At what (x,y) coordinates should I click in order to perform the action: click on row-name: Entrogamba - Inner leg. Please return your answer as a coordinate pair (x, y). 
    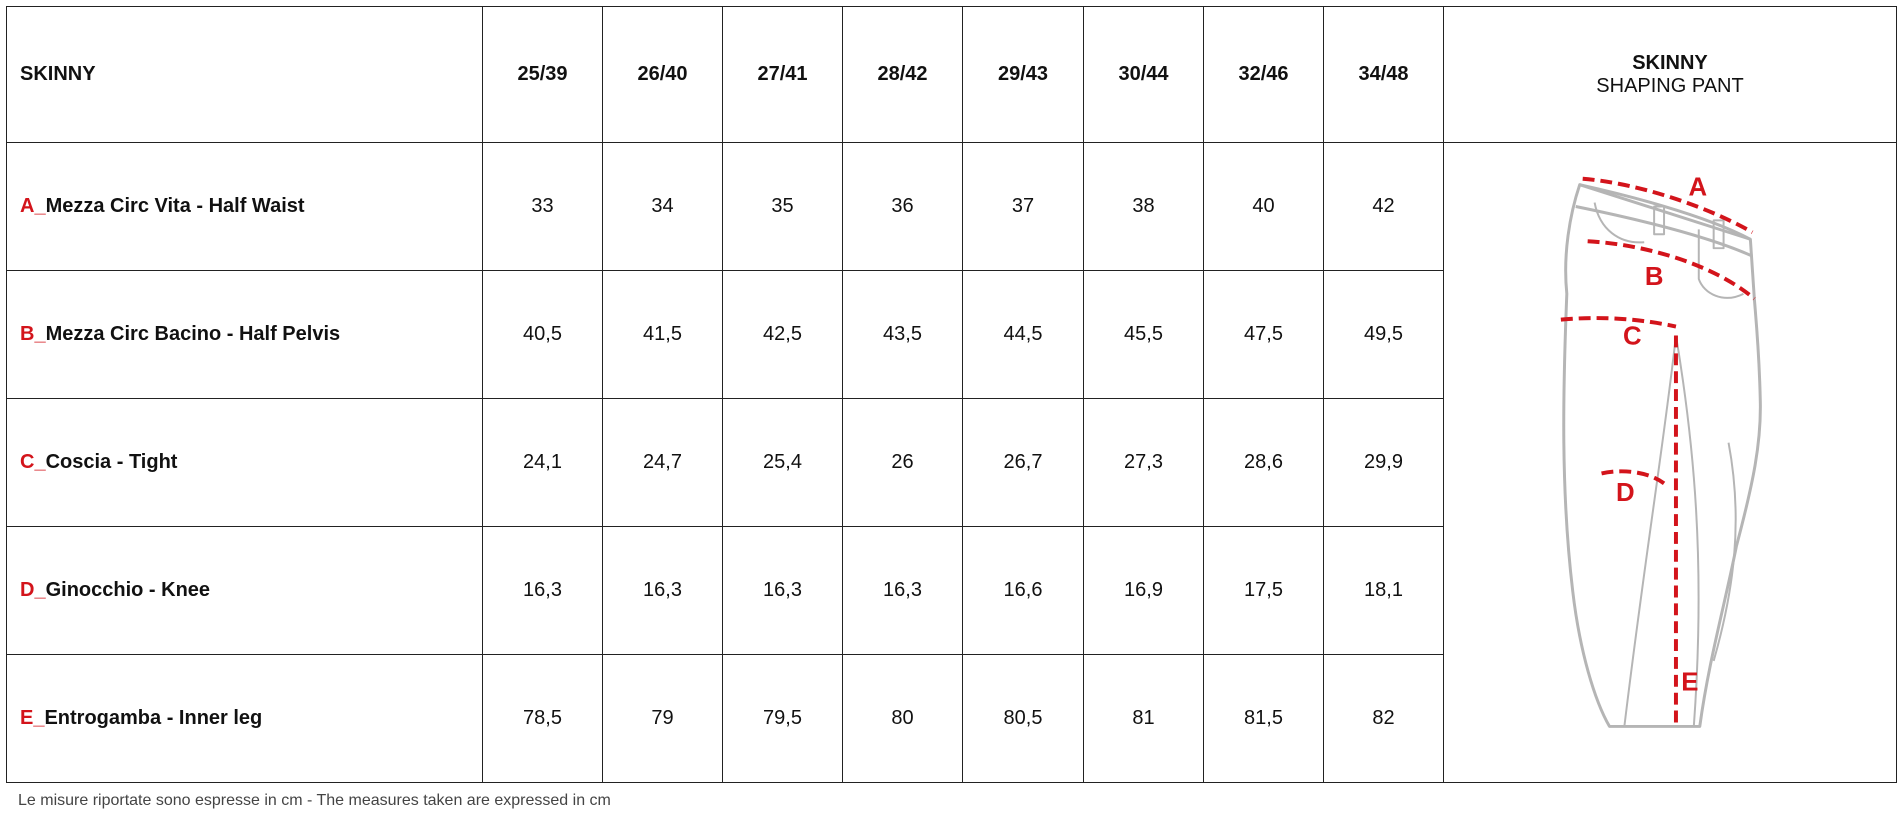
    Looking at the image, I should click on (153, 718).